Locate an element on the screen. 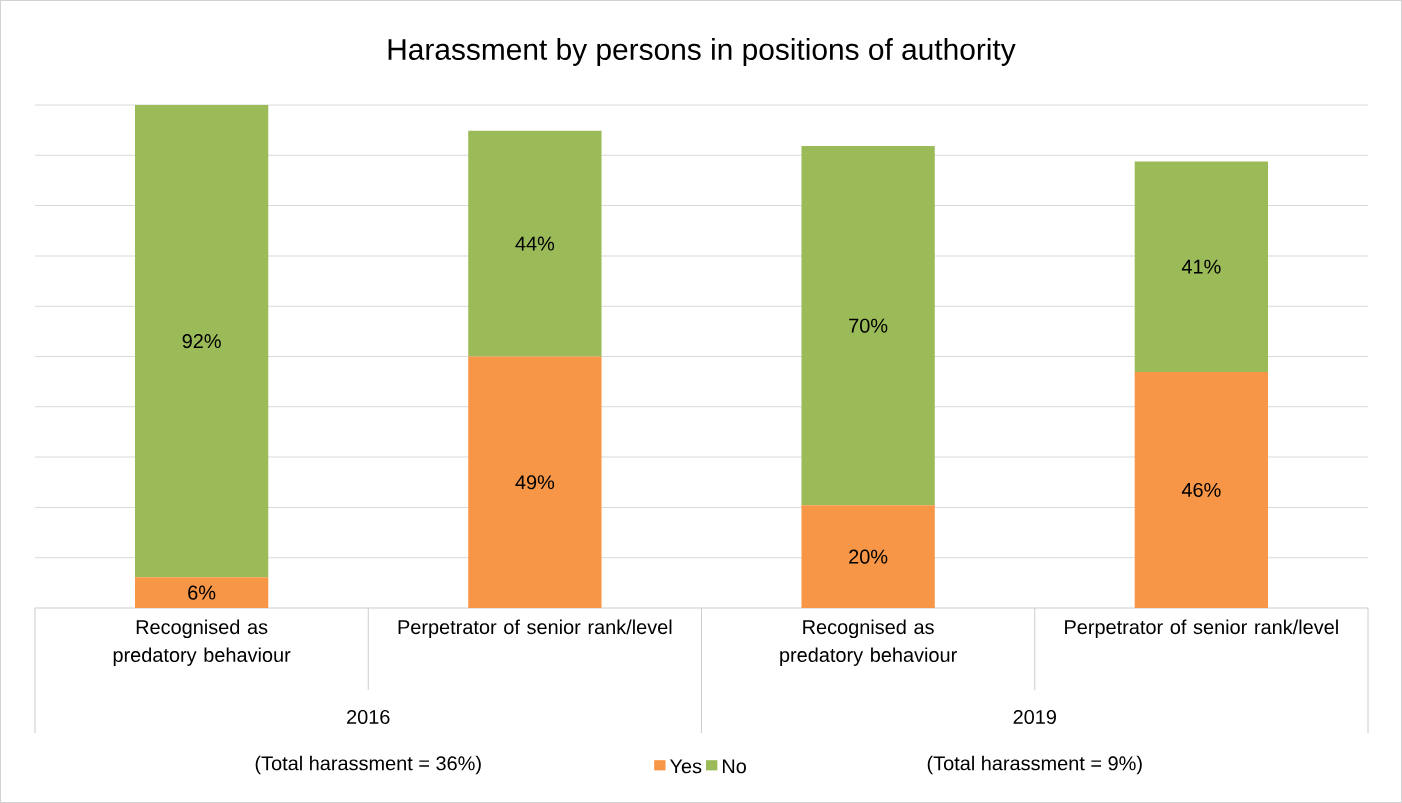 This screenshot has height=803, width=1402. data-label: 41% is located at coordinates (1201, 266).